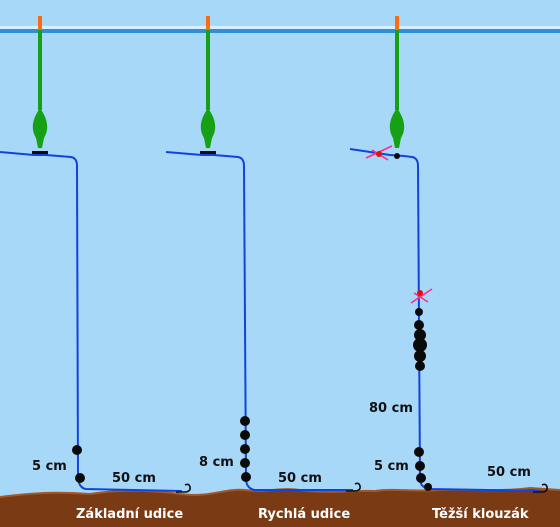 This screenshot has height=527, width=560. I want to click on stop-bead, so click(379, 154).